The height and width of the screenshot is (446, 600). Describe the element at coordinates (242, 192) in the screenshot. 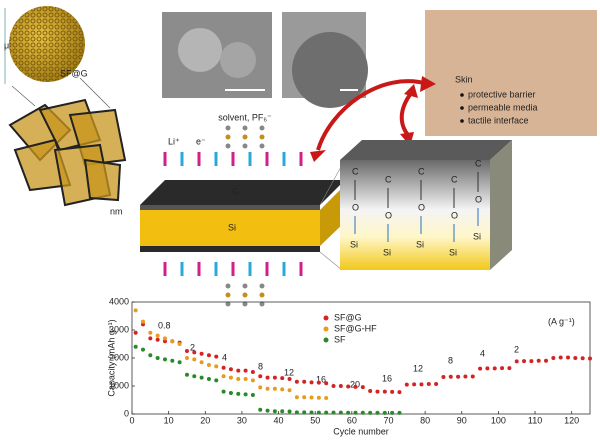

I see `graphene-top` at that location.